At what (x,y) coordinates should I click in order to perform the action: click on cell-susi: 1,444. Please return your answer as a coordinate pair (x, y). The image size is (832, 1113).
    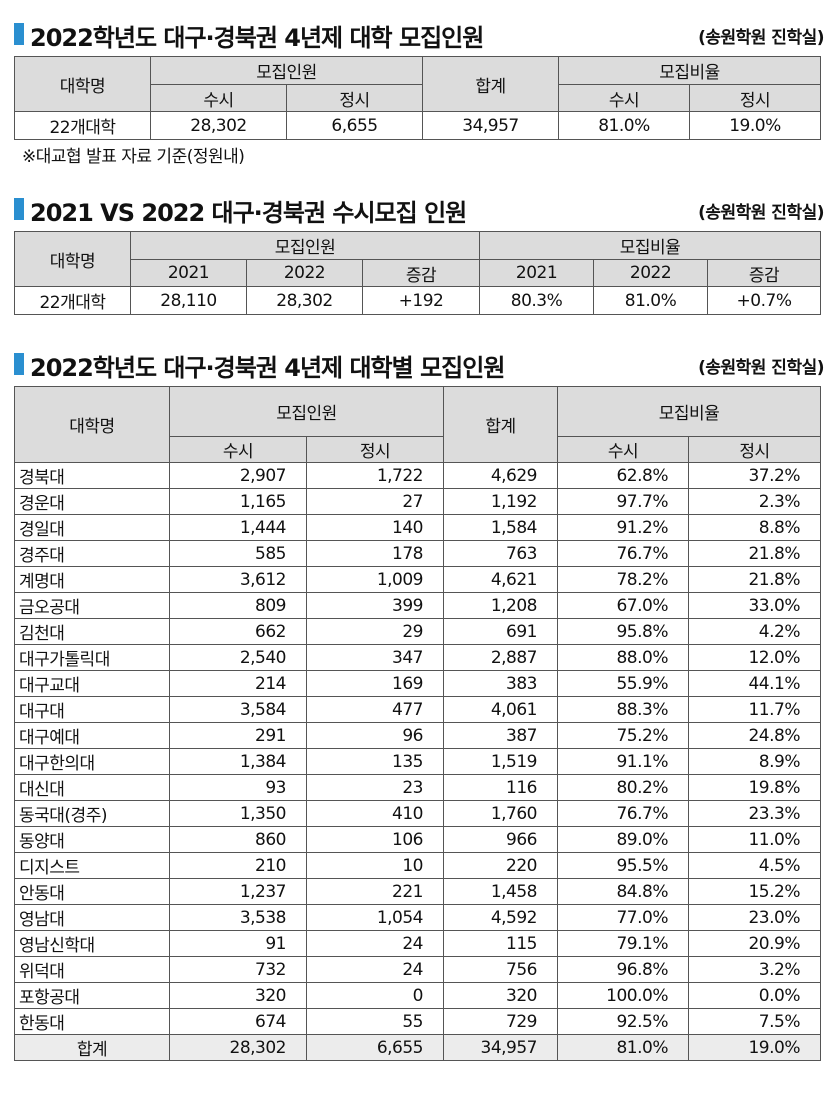
    Looking at the image, I should click on (238, 527).